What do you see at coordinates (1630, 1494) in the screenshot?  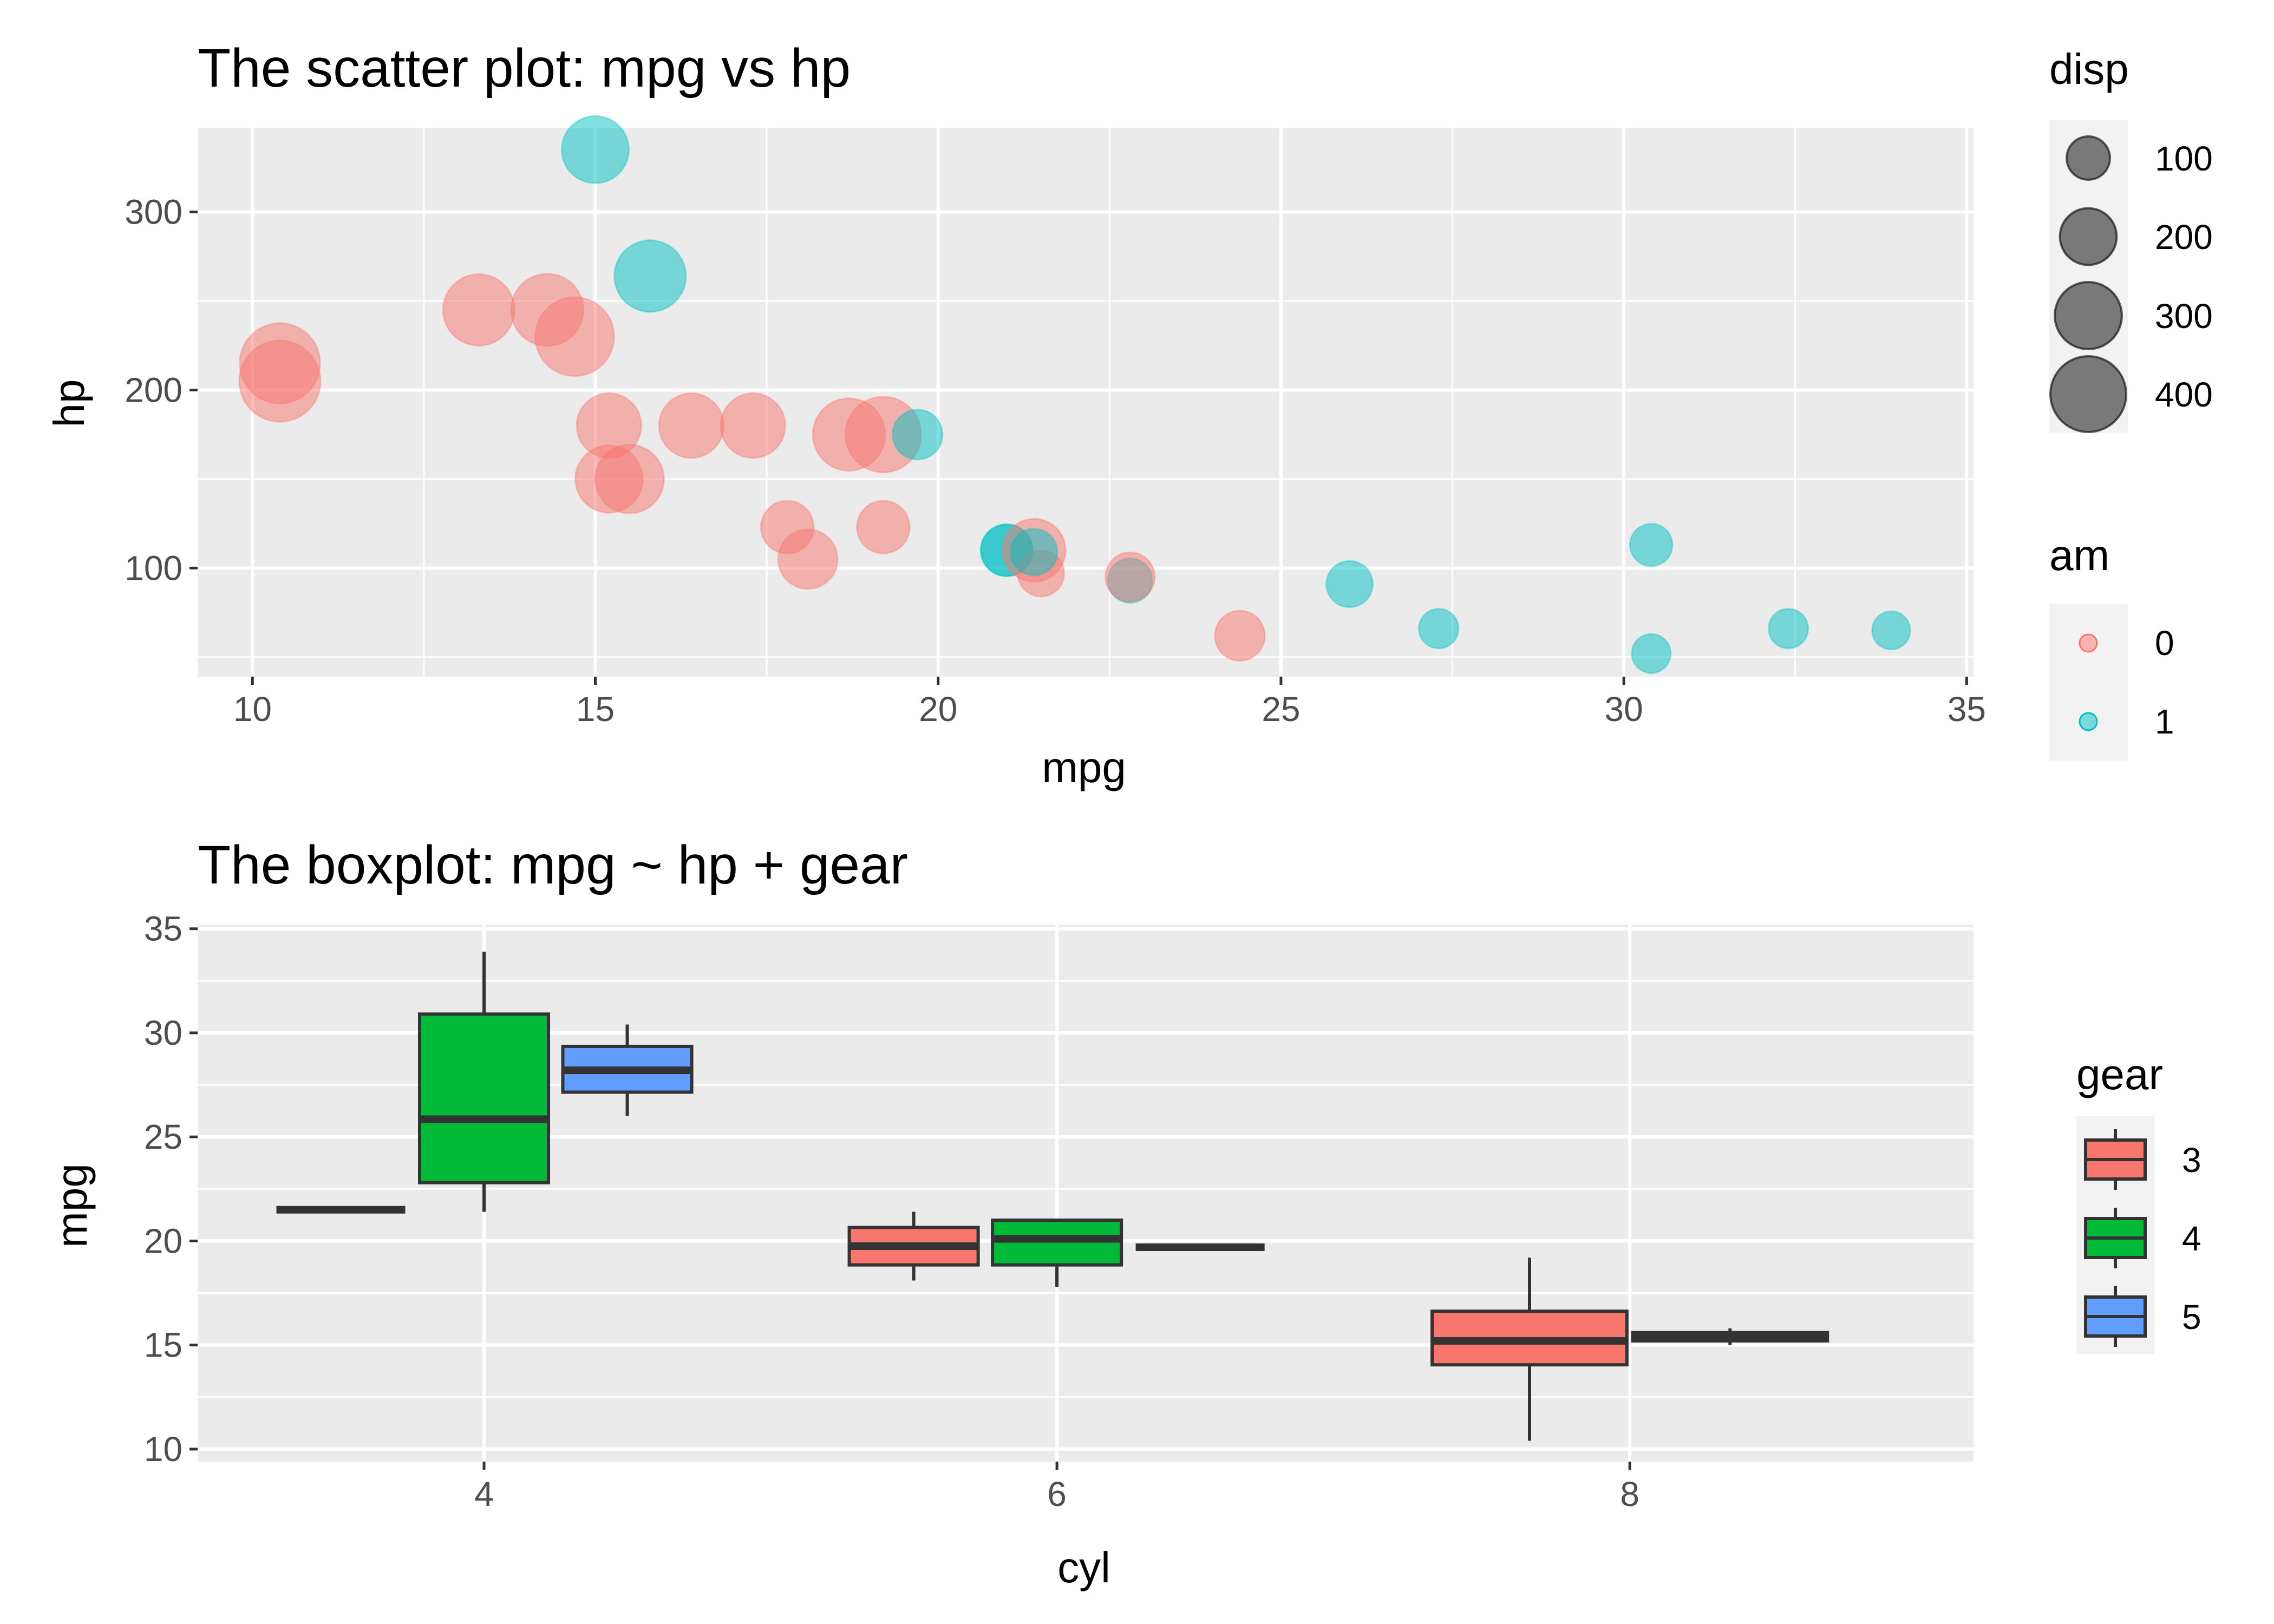 I see `x-tick-label: 8` at bounding box center [1630, 1494].